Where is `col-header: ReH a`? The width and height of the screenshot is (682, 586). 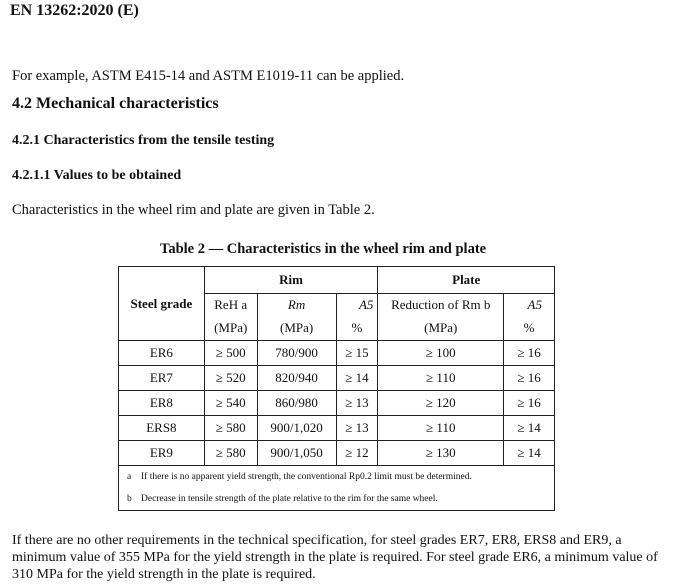
col-header: ReH a is located at coordinates (230, 304).